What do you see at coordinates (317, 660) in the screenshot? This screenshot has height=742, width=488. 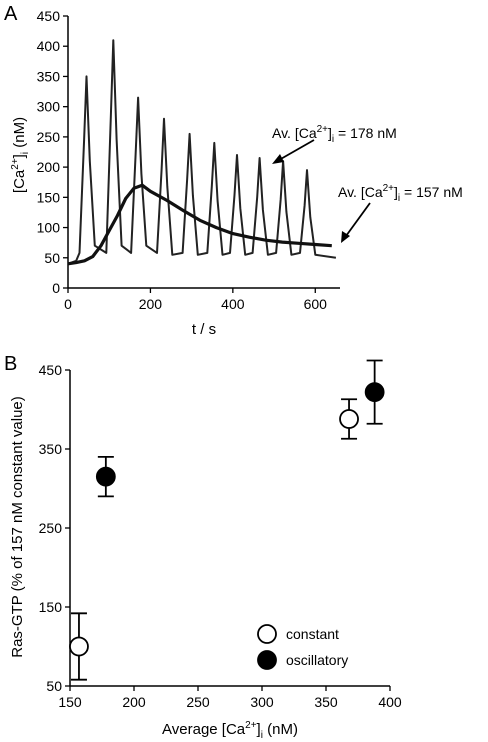 I see `legend-label-oscillatory: oscillatory` at bounding box center [317, 660].